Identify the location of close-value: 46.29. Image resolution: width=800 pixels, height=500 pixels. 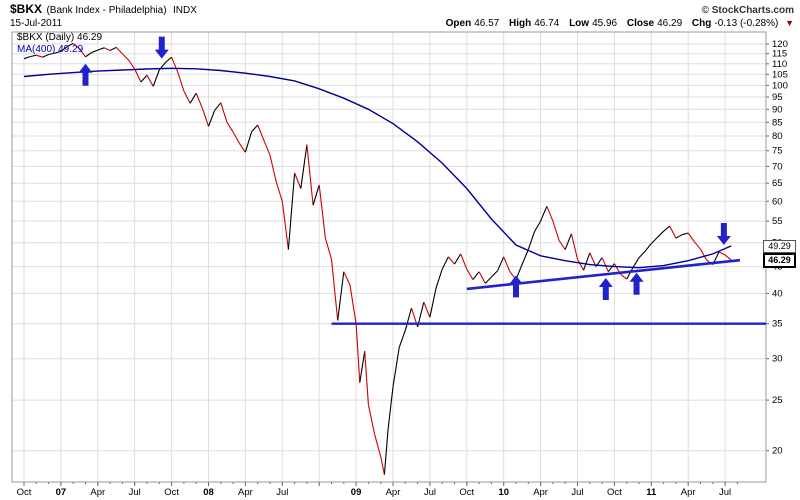
(670, 23).